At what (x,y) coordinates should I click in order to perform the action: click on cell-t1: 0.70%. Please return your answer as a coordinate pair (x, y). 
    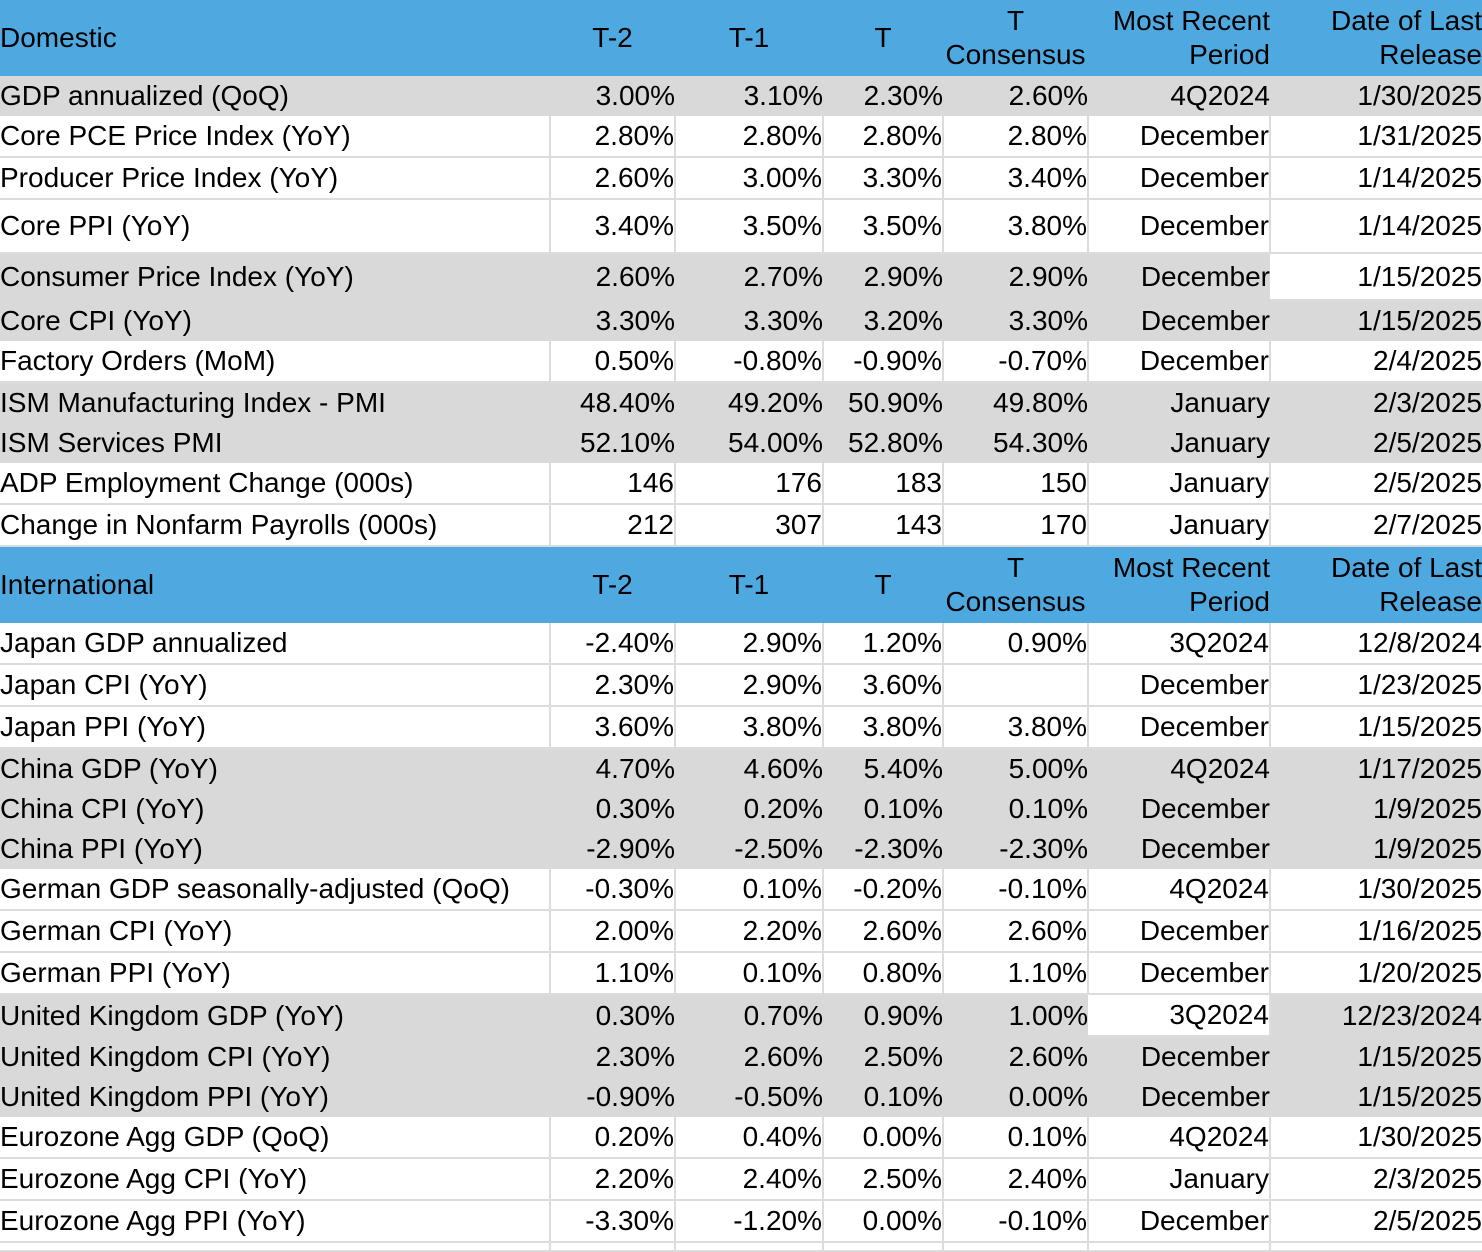
    Looking at the image, I should click on (749, 1015).